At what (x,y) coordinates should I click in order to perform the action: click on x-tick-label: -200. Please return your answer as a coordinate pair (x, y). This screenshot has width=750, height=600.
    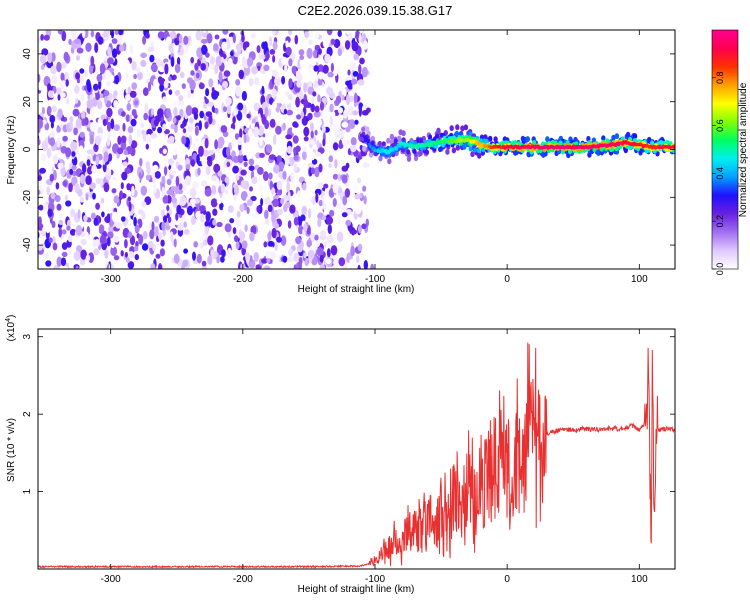
    Looking at the image, I should click on (243, 279).